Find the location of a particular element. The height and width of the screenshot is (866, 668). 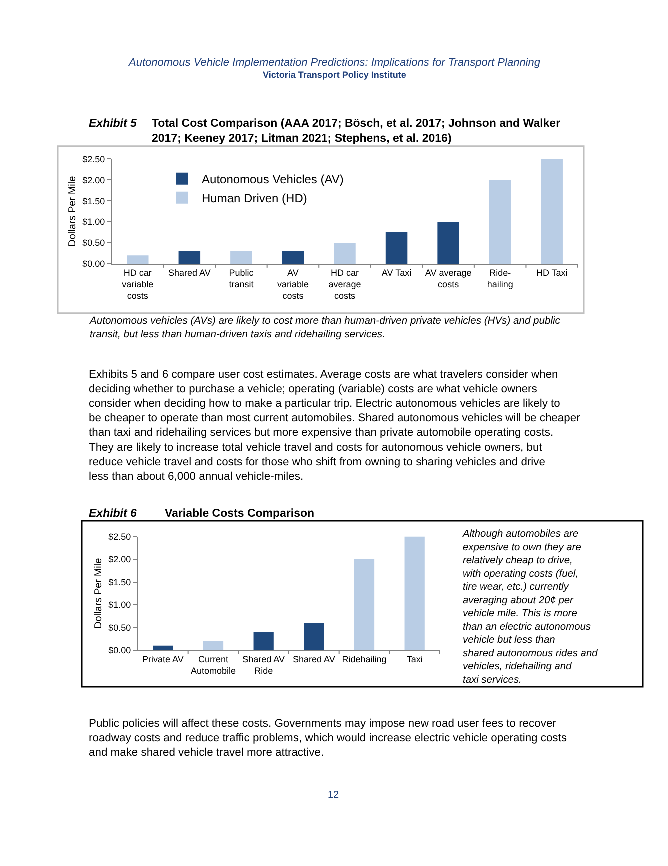

x-tick-label: AV average costs is located at coordinates (448, 279).